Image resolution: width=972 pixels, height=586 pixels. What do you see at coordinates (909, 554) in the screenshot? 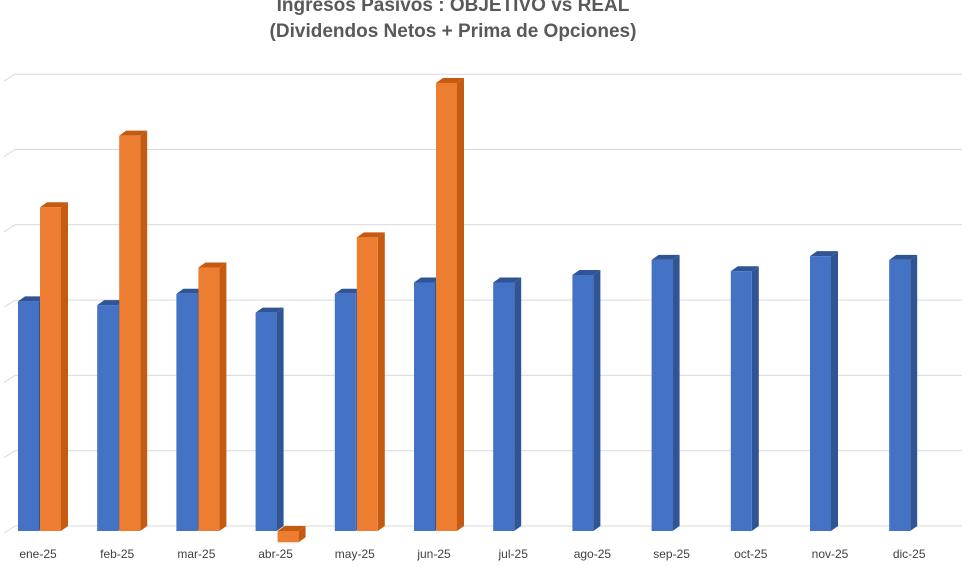
I see `x-tick-label: dic-25` at bounding box center [909, 554].